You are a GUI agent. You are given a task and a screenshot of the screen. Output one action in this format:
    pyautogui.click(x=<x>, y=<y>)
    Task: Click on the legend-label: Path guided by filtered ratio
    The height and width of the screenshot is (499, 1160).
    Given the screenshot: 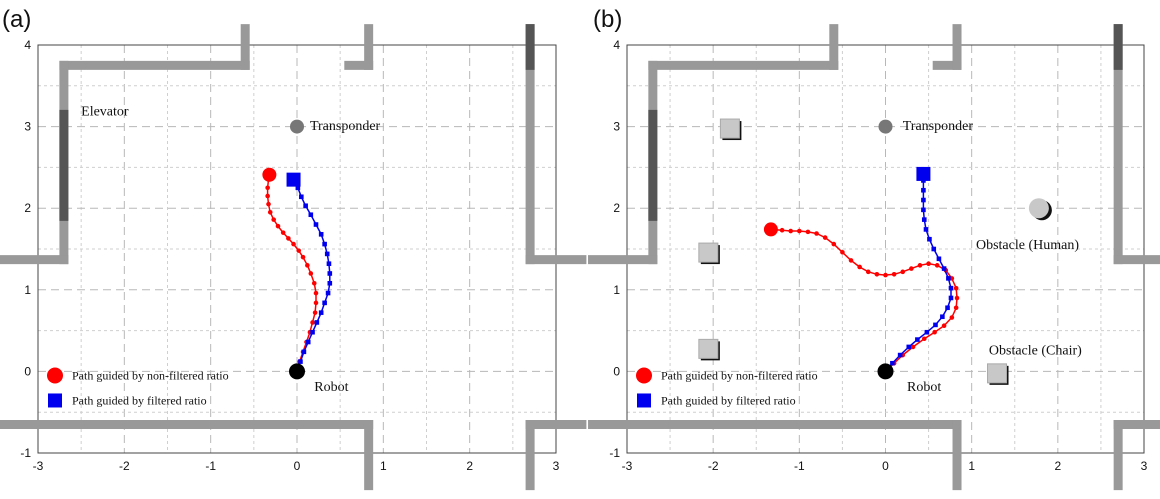 What is the action you would take?
    pyautogui.click(x=728, y=400)
    